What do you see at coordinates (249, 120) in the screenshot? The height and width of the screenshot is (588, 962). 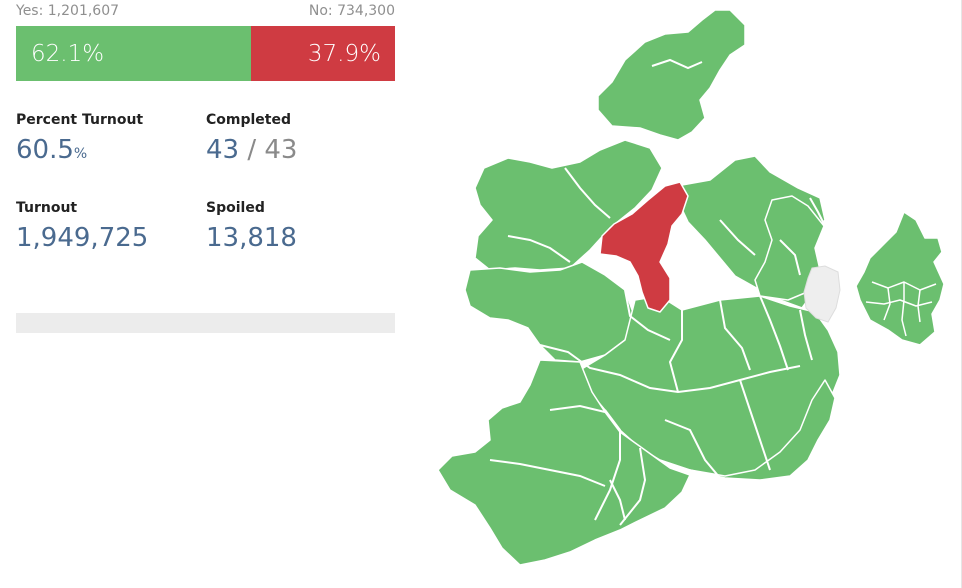 I see `completed-label: Completed` at bounding box center [249, 120].